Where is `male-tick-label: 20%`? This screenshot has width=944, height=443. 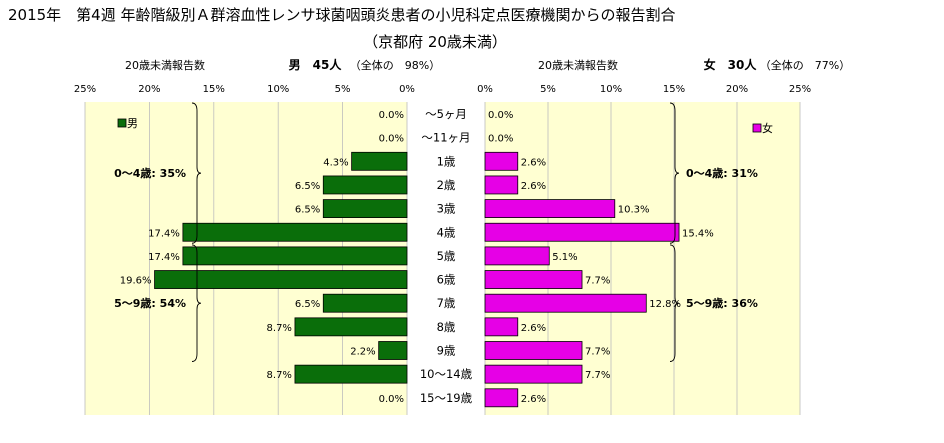
male-tick-label: 20% is located at coordinates (149, 89).